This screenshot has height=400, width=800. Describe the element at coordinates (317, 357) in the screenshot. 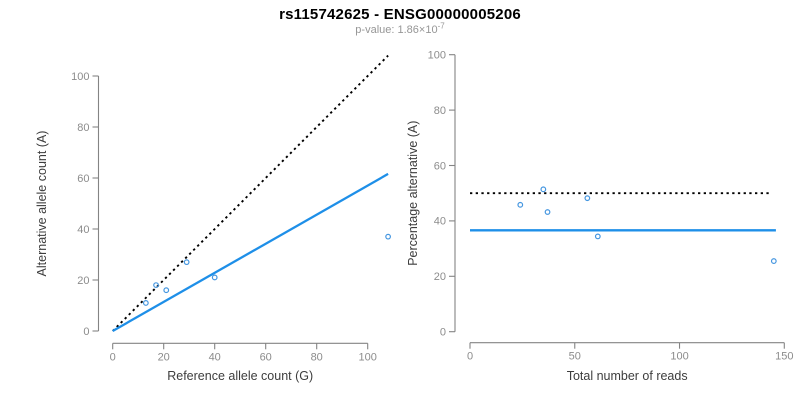

I see `x-tick-label: 80` at that location.